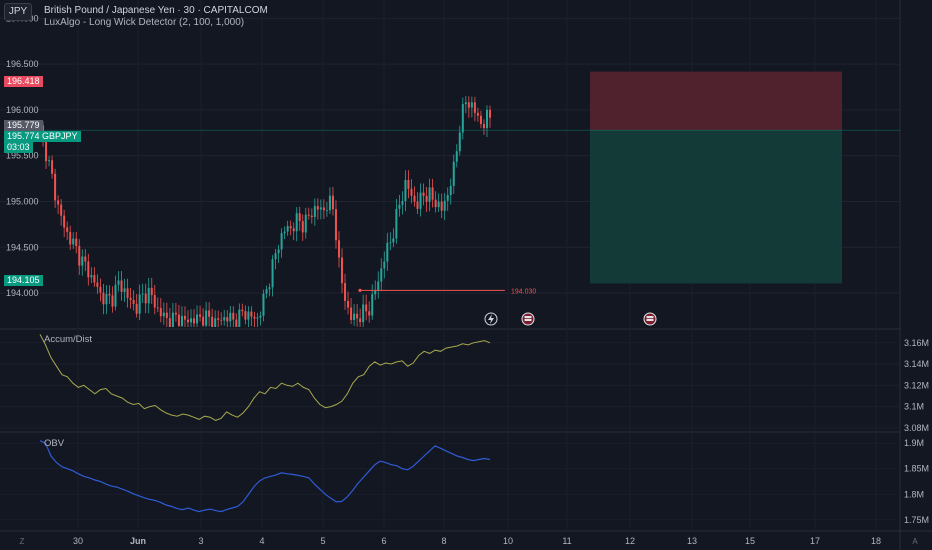  I want to click on price-tick-label: 194.500, so click(22, 247).